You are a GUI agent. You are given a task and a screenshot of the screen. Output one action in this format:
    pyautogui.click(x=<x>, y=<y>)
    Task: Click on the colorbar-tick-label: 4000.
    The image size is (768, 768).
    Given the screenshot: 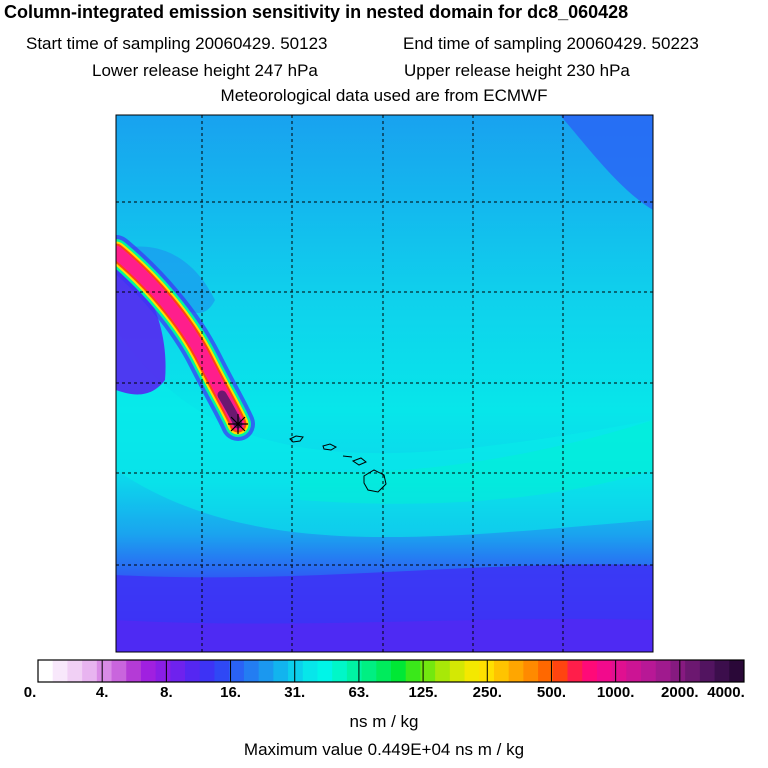 What is the action you would take?
    pyautogui.click(x=726, y=692)
    